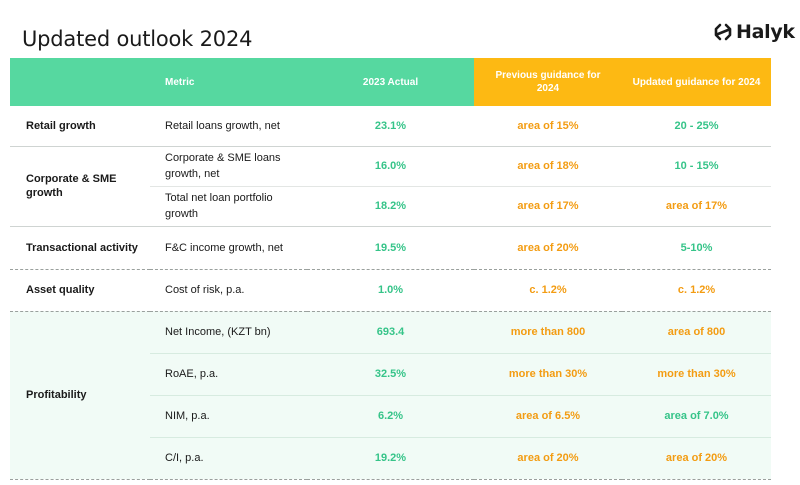  I want to click on metric-label: Net Income, (KZT bn), so click(228, 332).